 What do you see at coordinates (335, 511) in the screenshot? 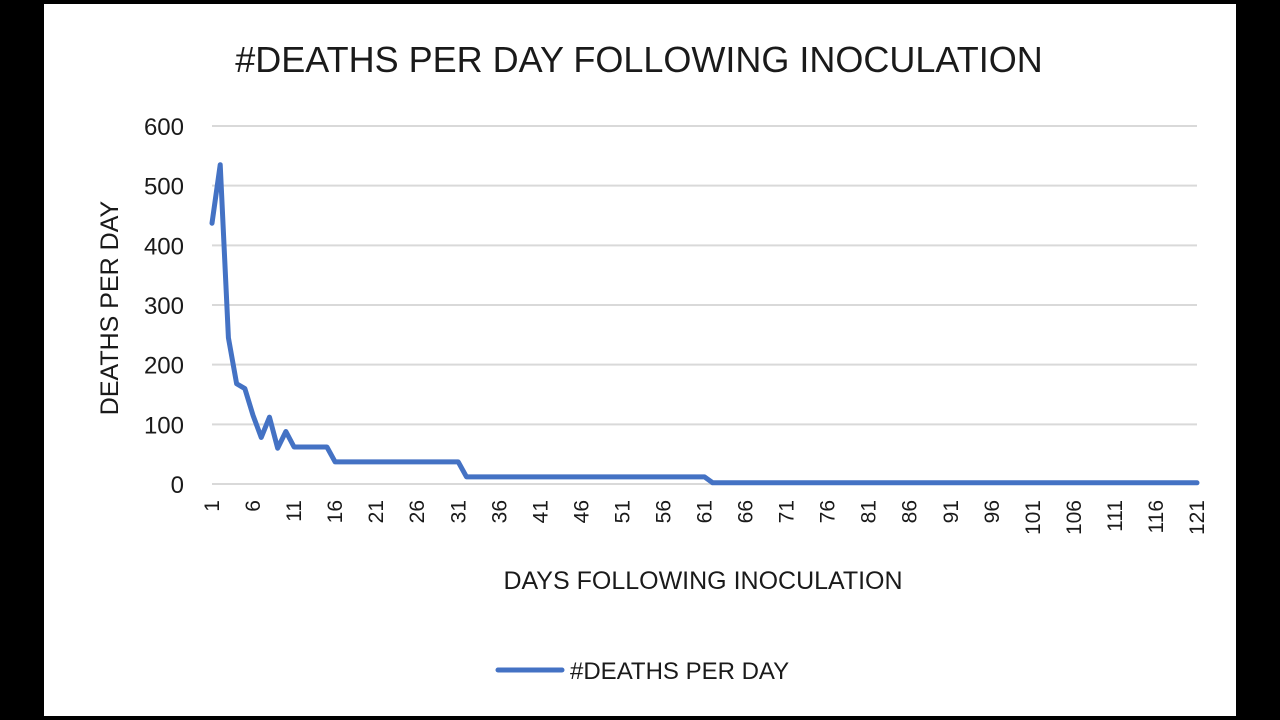
I see `x-tick-label: 16` at bounding box center [335, 511].